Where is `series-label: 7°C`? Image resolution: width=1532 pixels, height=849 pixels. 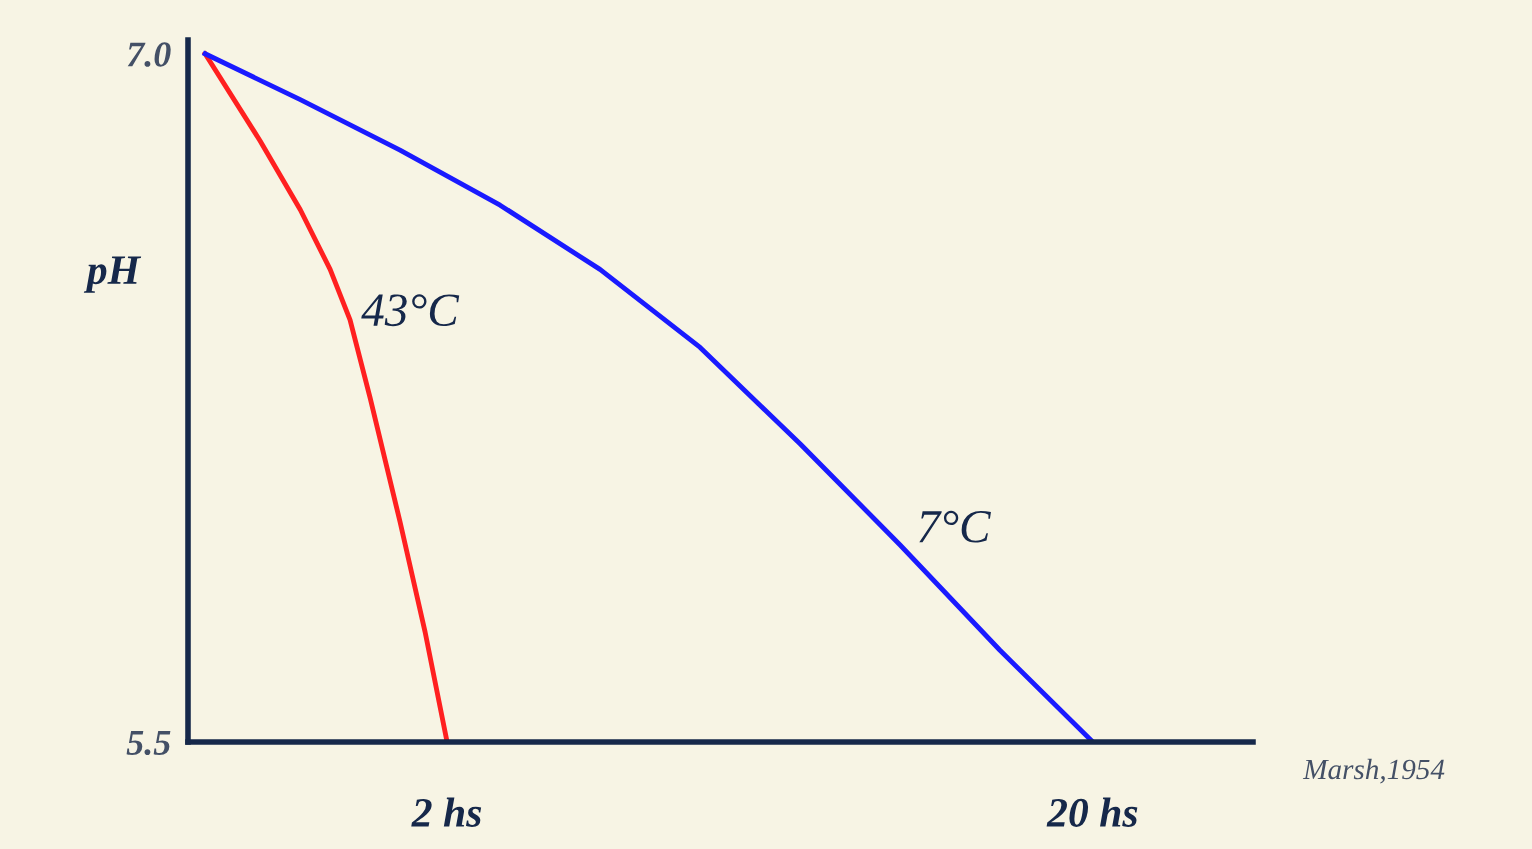 series-label: 7°C is located at coordinates (955, 526).